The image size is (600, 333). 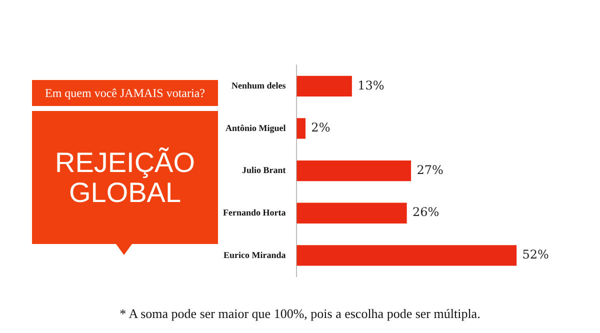 I want to click on data-label: 52%, so click(x=535, y=255).